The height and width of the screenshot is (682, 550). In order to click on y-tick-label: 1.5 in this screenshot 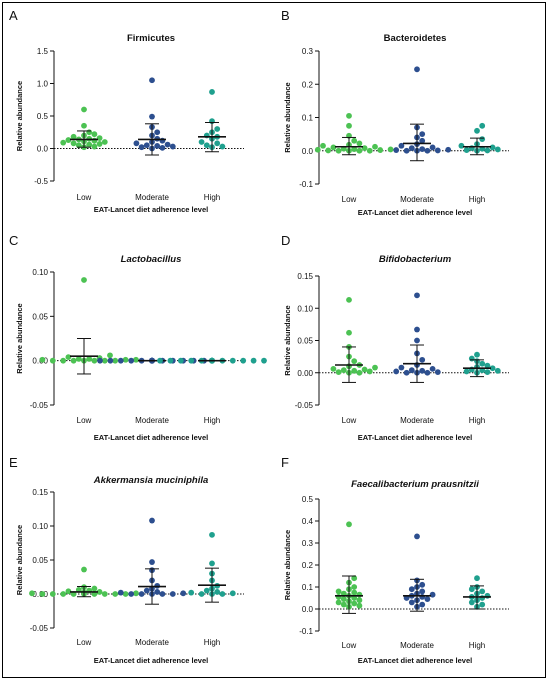, I will do `click(43, 51)`.